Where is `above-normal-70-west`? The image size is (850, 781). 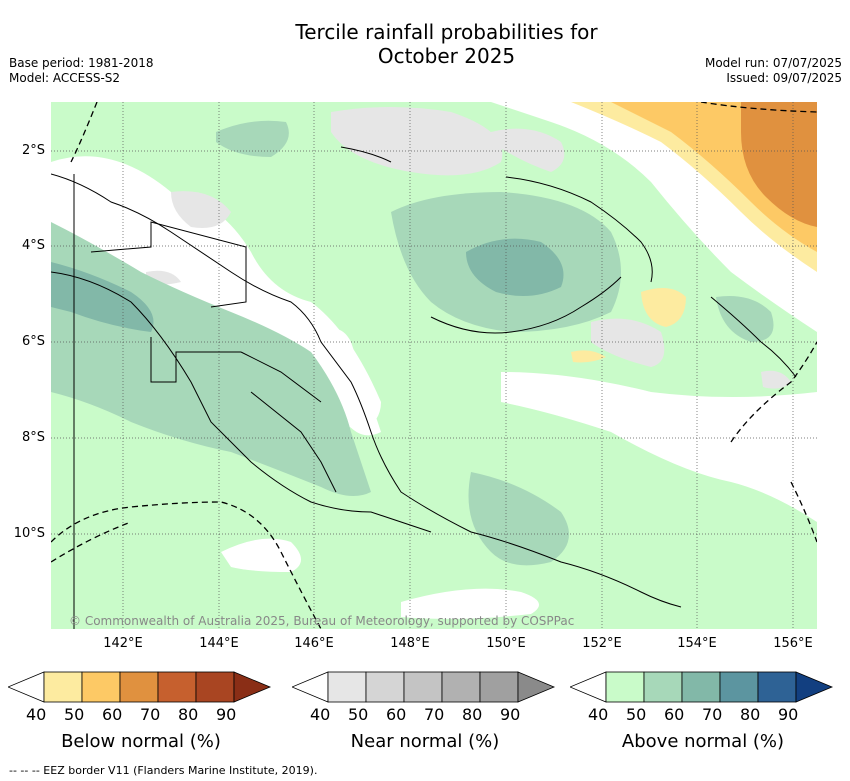
above-normal-70-west is located at coordinates (102, 297).